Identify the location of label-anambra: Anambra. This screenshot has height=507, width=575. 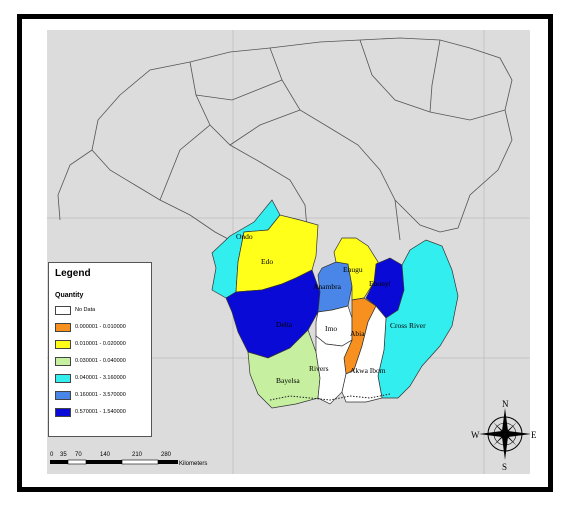
(327, 286).